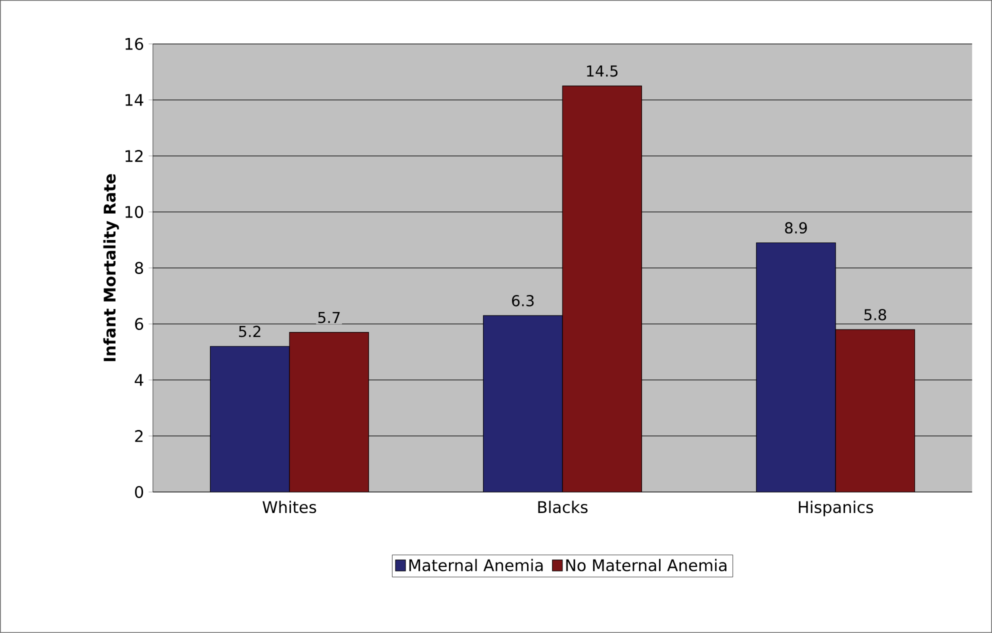 This screenshot has height=633, width=992. I want to click on data-label: 14.5, so click(602, 71).